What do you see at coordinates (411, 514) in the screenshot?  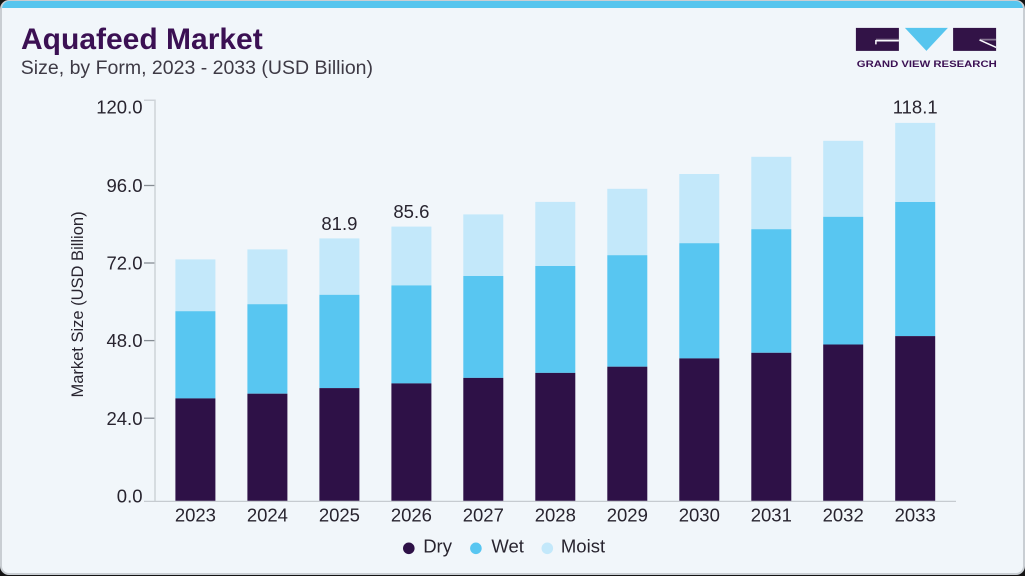 I see `svg-text: 2026` at bounding box center [411, 514].